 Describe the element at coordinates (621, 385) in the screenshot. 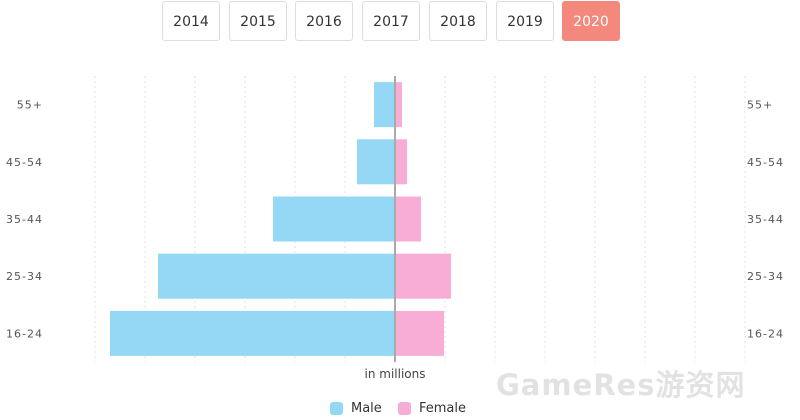

I see `watermark: GameRes游资网` at that location.